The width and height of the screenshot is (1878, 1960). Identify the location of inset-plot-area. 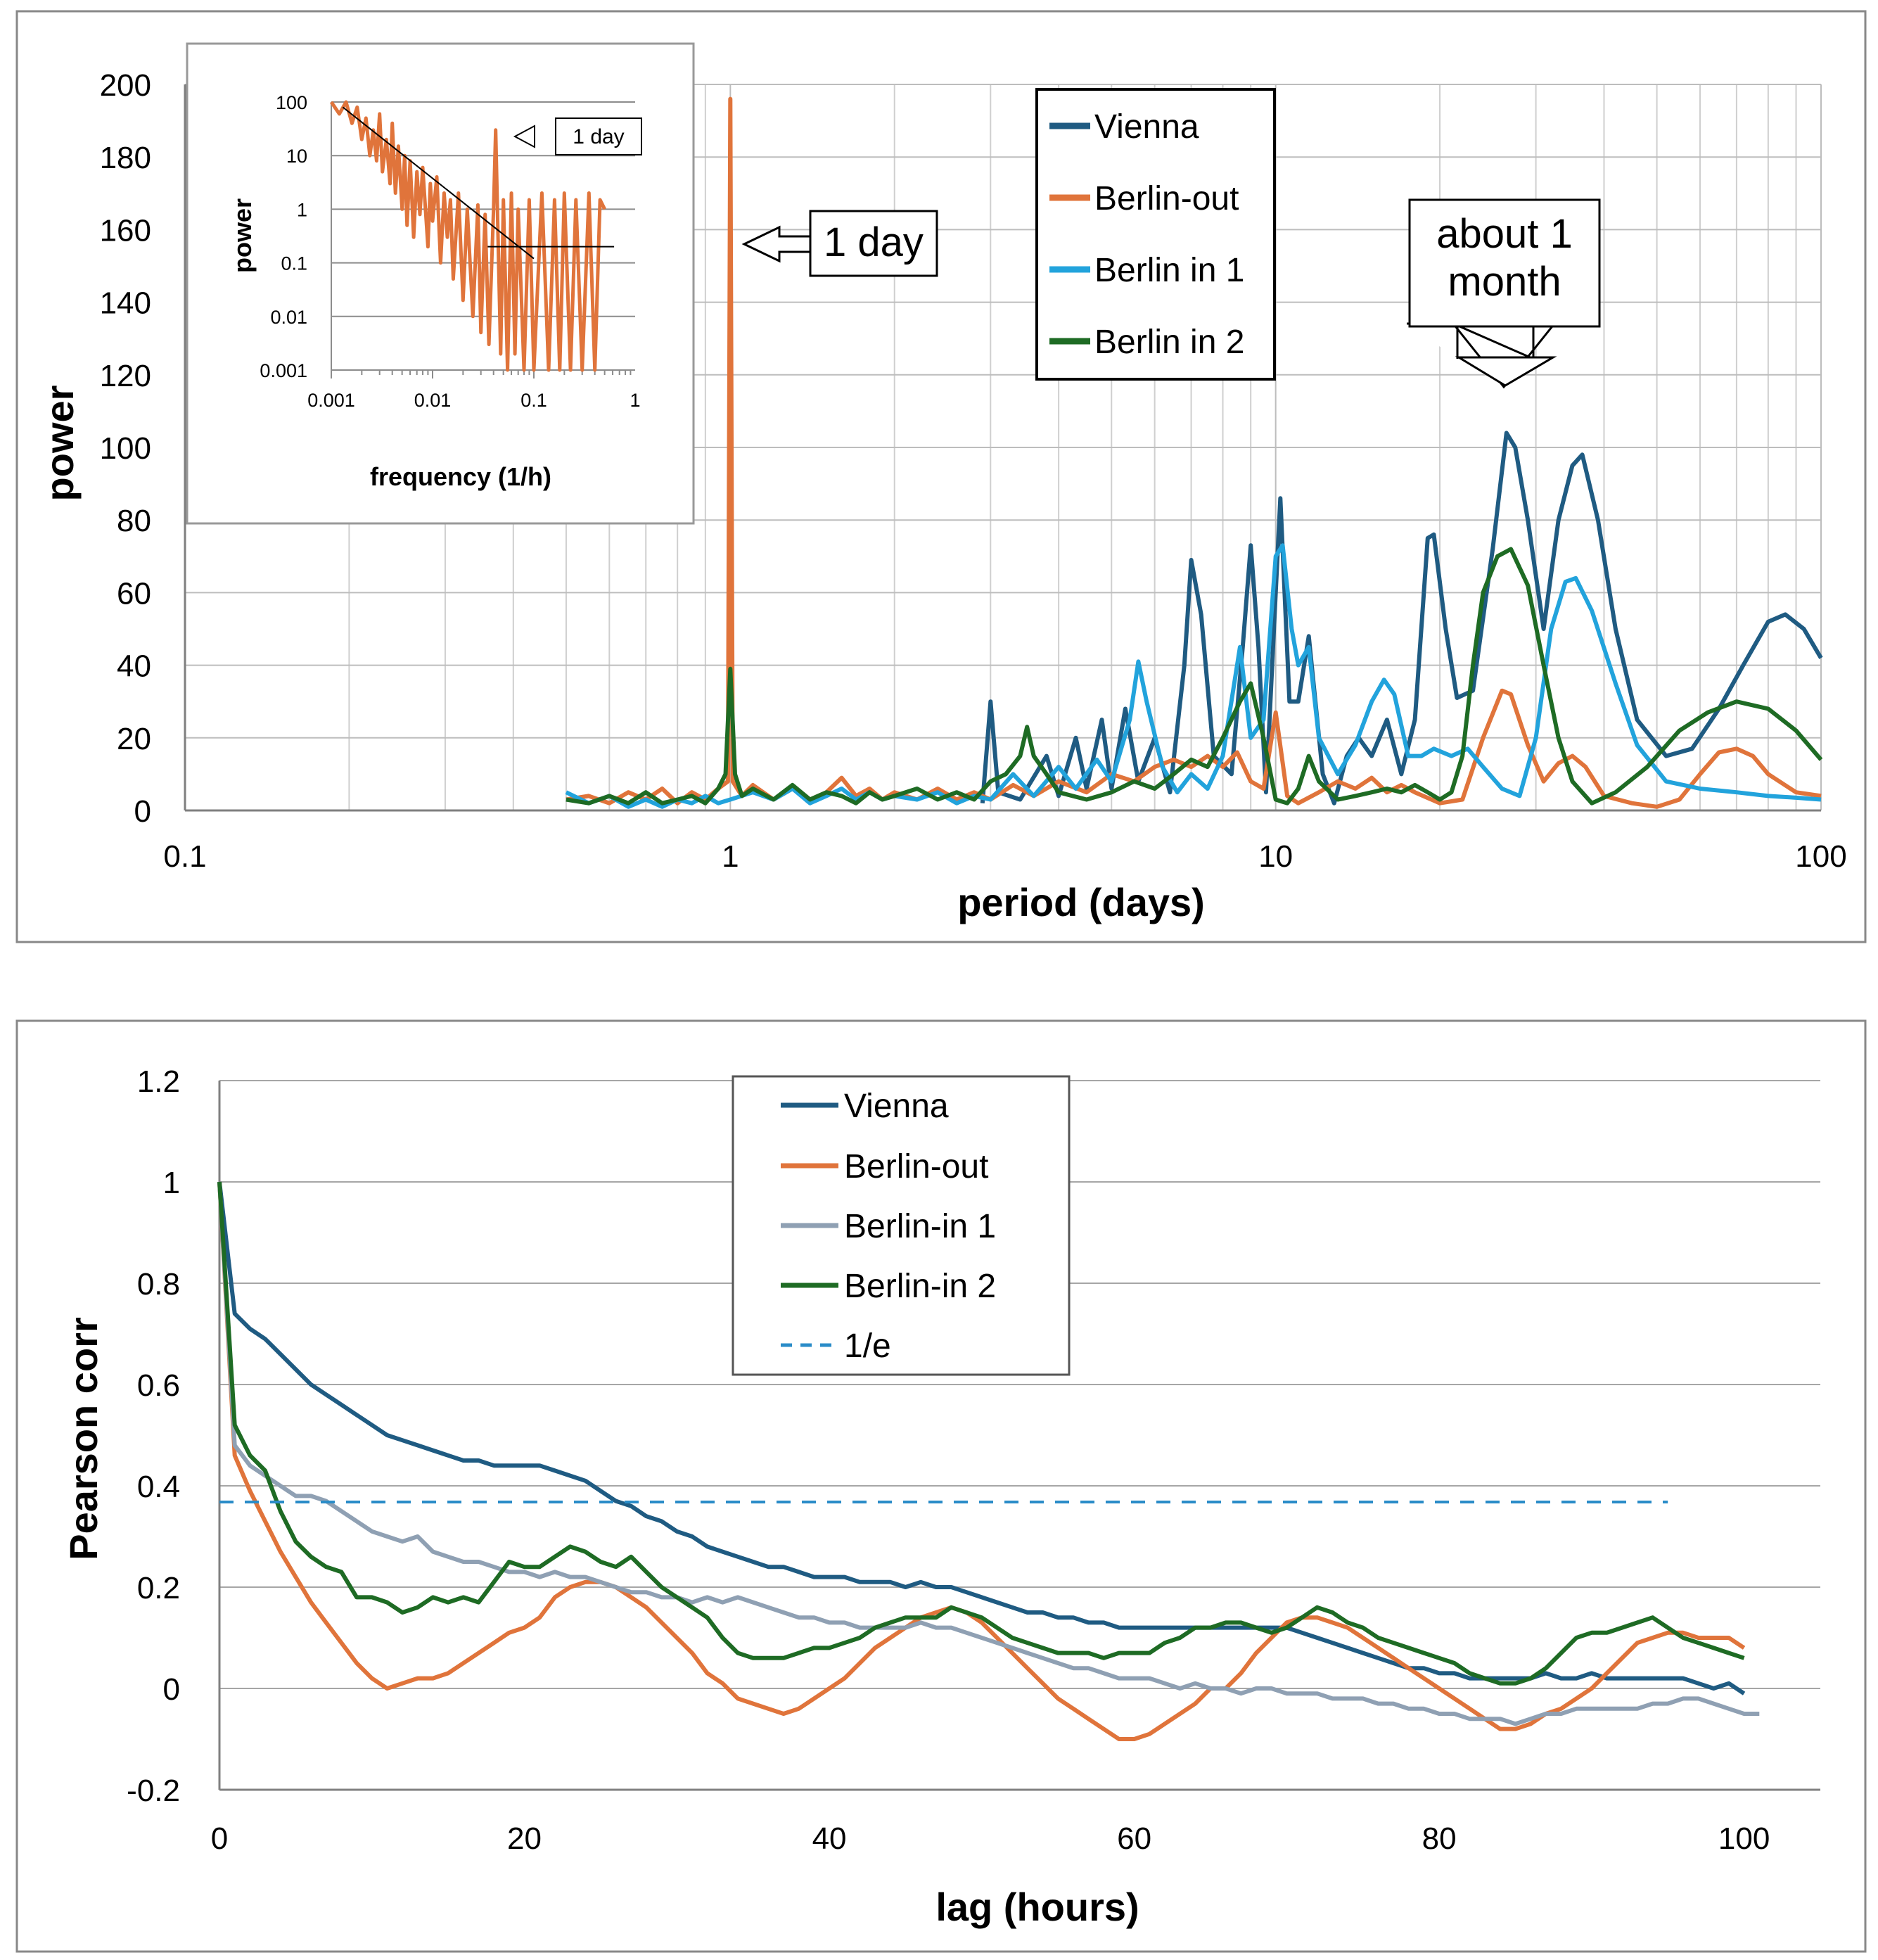
(472, 236).